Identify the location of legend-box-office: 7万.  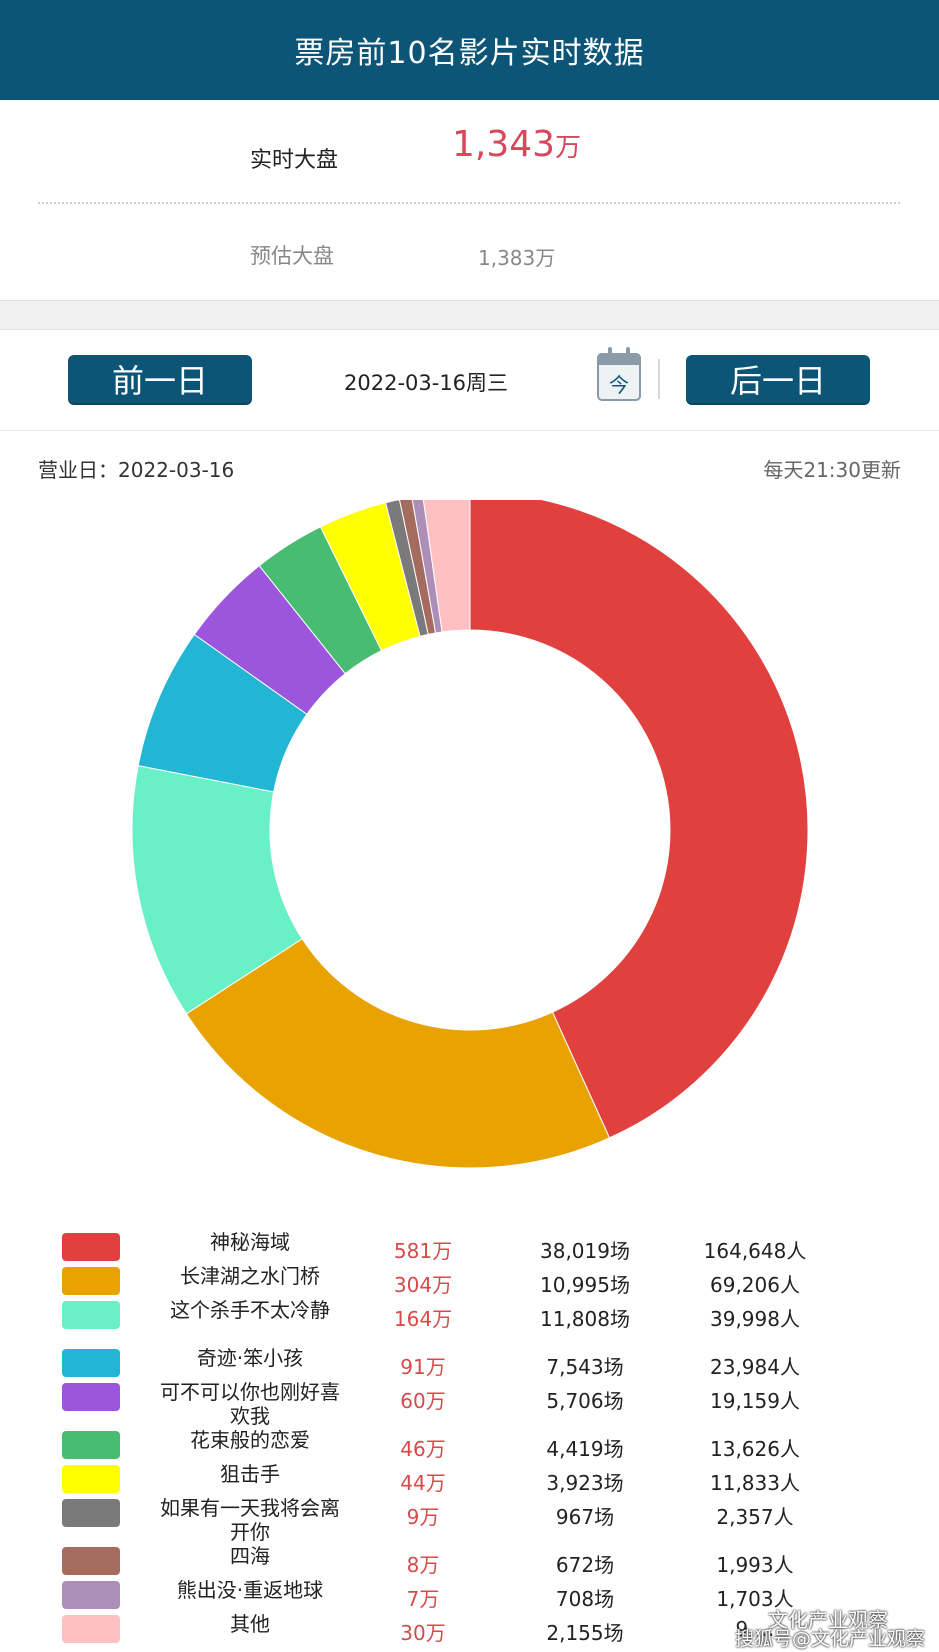
(423, 1599).